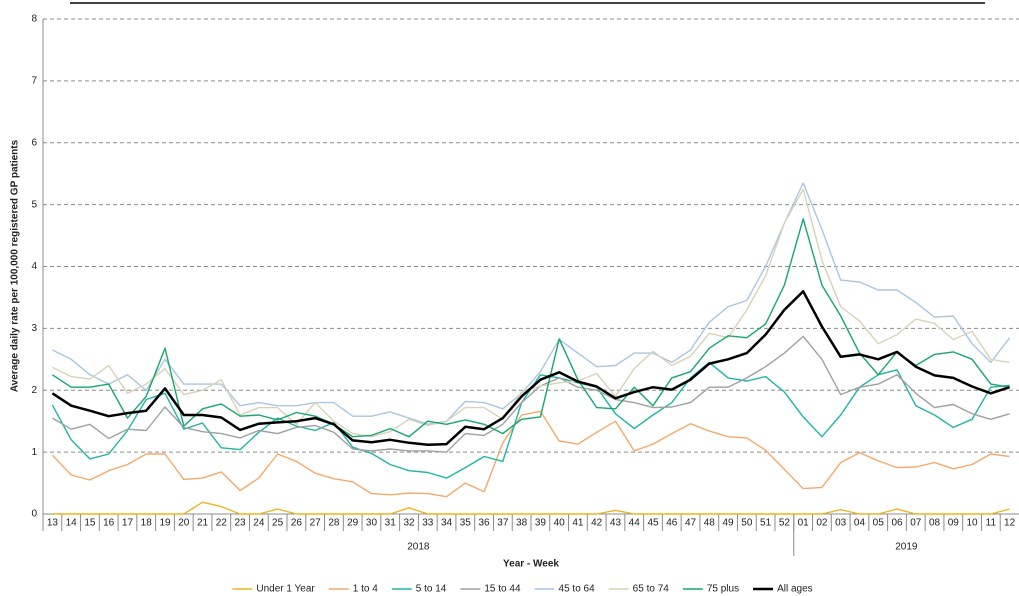 The width and height of the screenshot is (1019, 596). What do you see at coordinates (391, 523) in the screenshot?
I see `x-tick-label: 31` at bounding box center [391, 523].